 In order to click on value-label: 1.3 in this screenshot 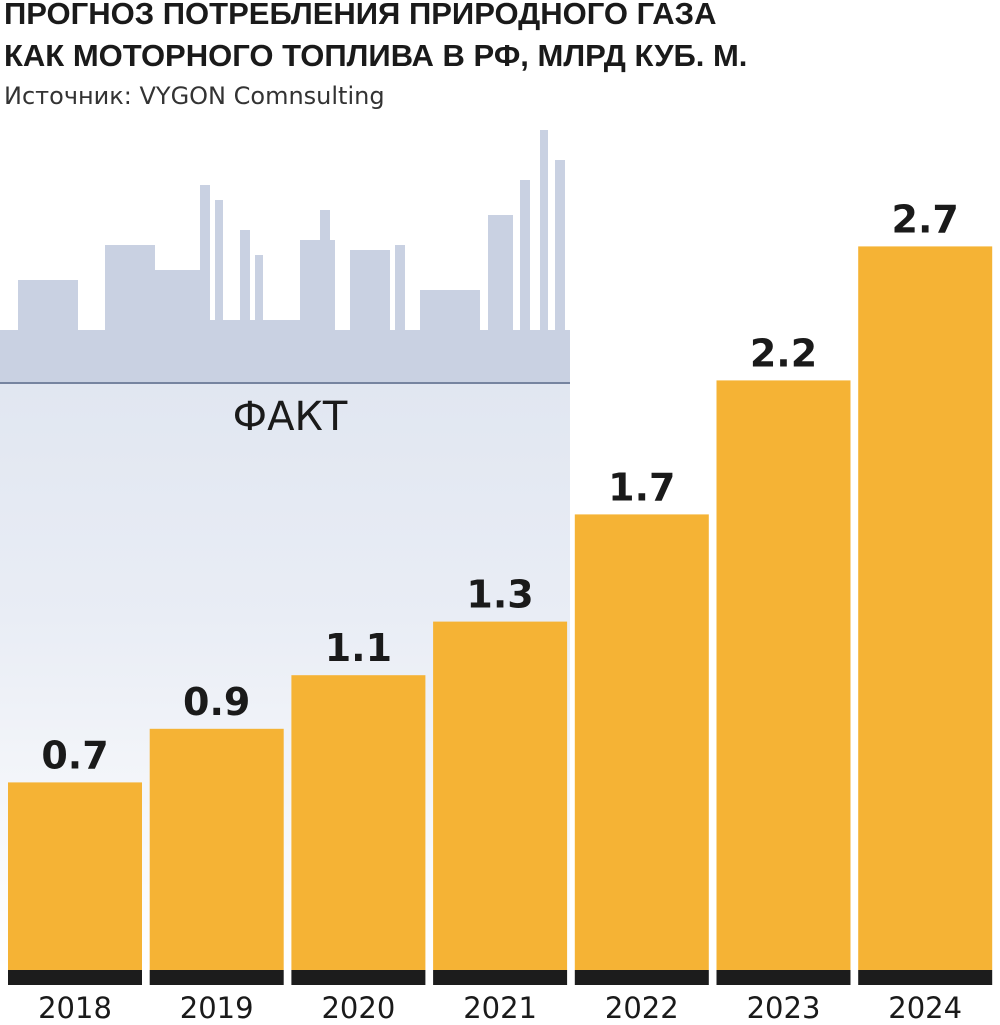, I will do `click(499, 595)`.